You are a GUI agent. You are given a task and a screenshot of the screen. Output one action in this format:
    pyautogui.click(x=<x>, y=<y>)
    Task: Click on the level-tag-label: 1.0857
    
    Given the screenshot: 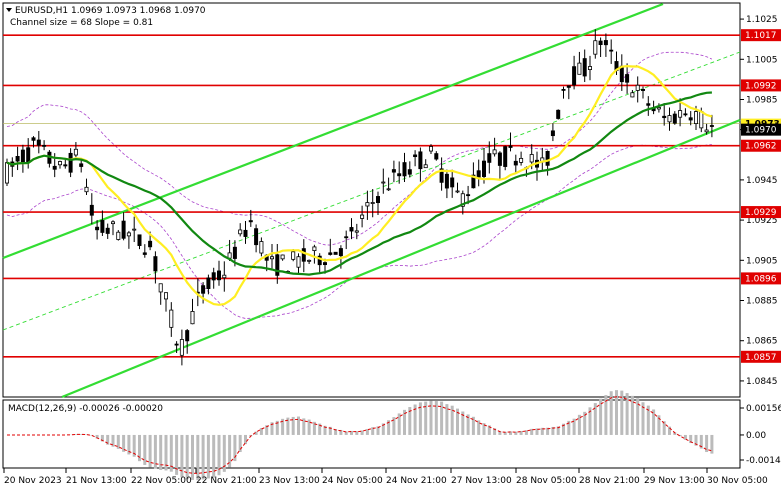 What is the action you would take?
    pyautogui.click(x=761, y=358)
    